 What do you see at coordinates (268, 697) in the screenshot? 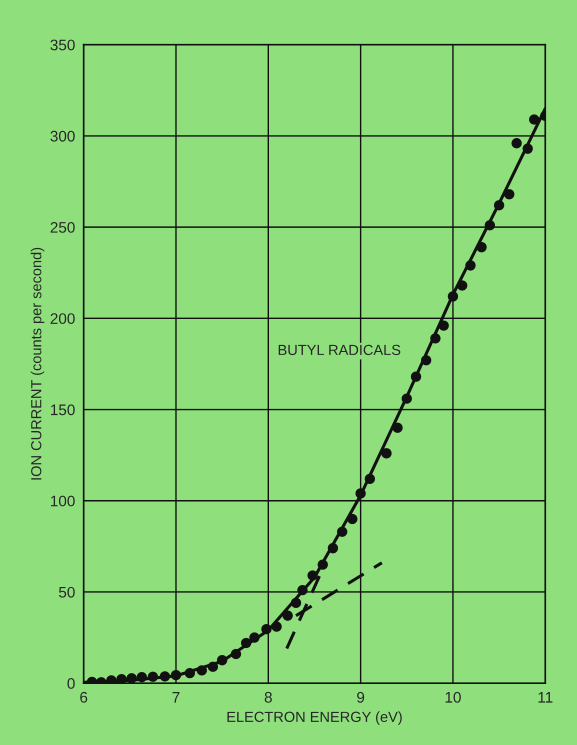
I see `x-tick-label: 8` at bounding box center [268, 697].